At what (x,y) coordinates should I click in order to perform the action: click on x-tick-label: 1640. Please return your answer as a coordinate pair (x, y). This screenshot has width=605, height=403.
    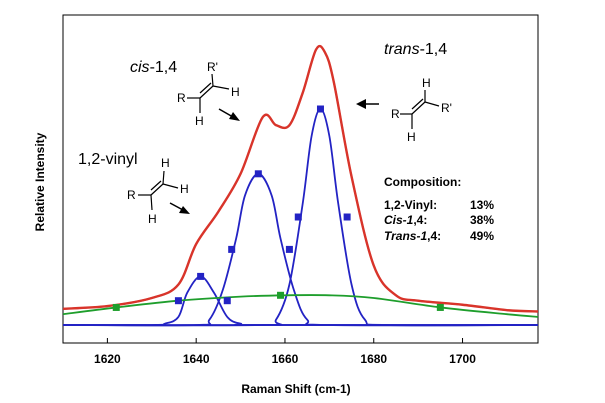
    Looking at the image, I should click on (196, 359).